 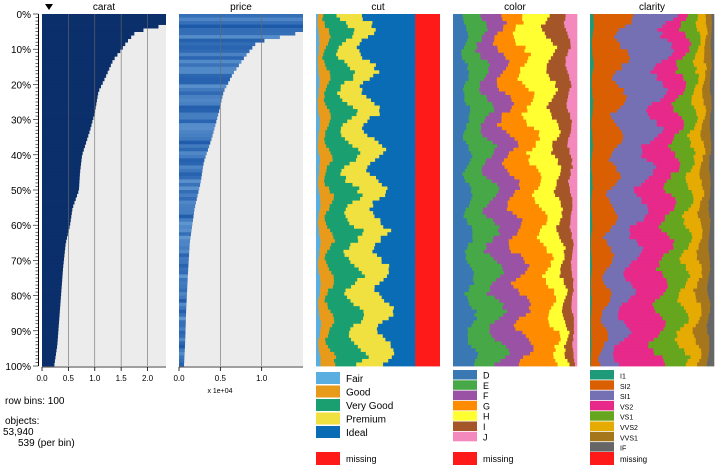 What do you see at coordinates (148, 378) in the screenshot?
I see `x-tick-label: 2.0` at bounding box center [148, 378].